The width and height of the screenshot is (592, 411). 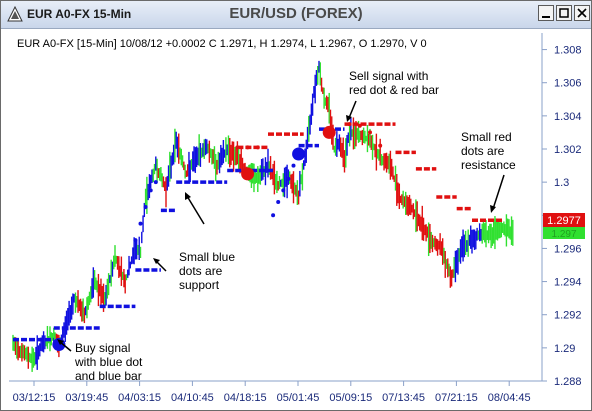 What do you see at coordinates (394, 90) in the screenshot?
I see `svg-text: red dot & red bar` at bounding box center [394, 90].